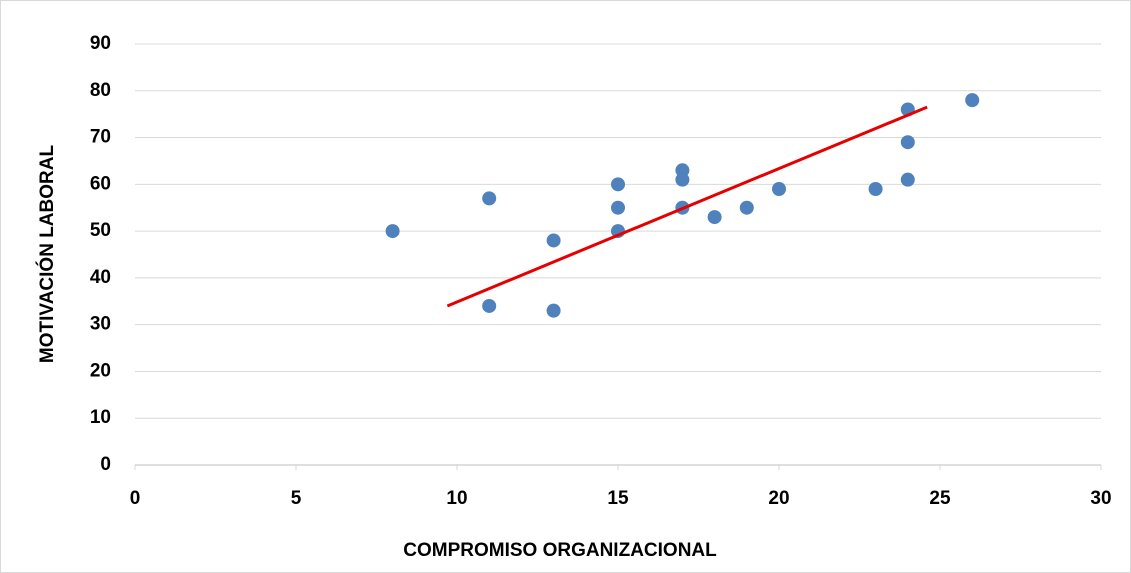  What do you see at coordinates (100, 417) in the screenshot?
I see `y-tick-label: 10` at bounding box center [100, 417].